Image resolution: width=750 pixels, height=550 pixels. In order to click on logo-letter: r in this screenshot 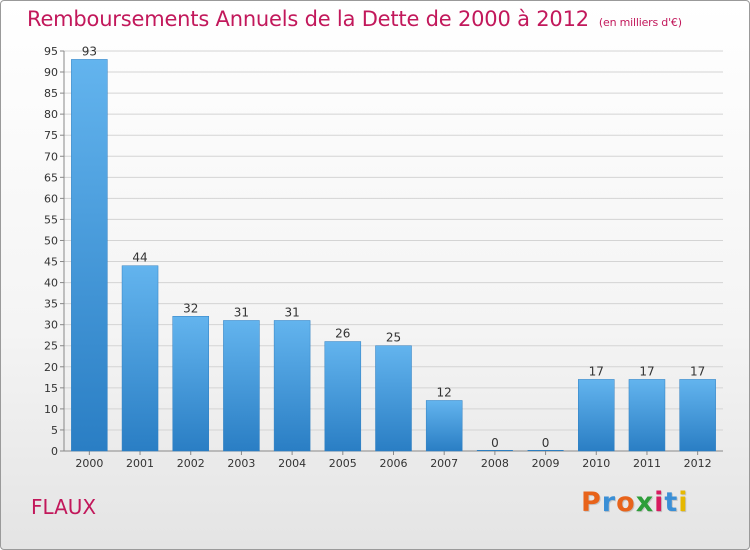, I will do `click(609, 502)`.